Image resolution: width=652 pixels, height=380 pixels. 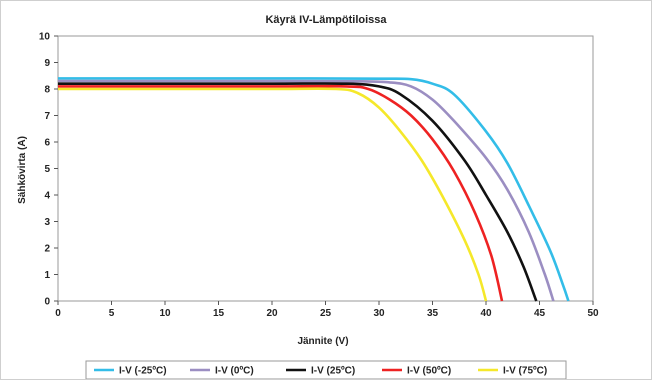 What do you see at coordinates (540, 313) in the screenshot?
I see `x-tick-label: 45` at bounding box center [540, 313].